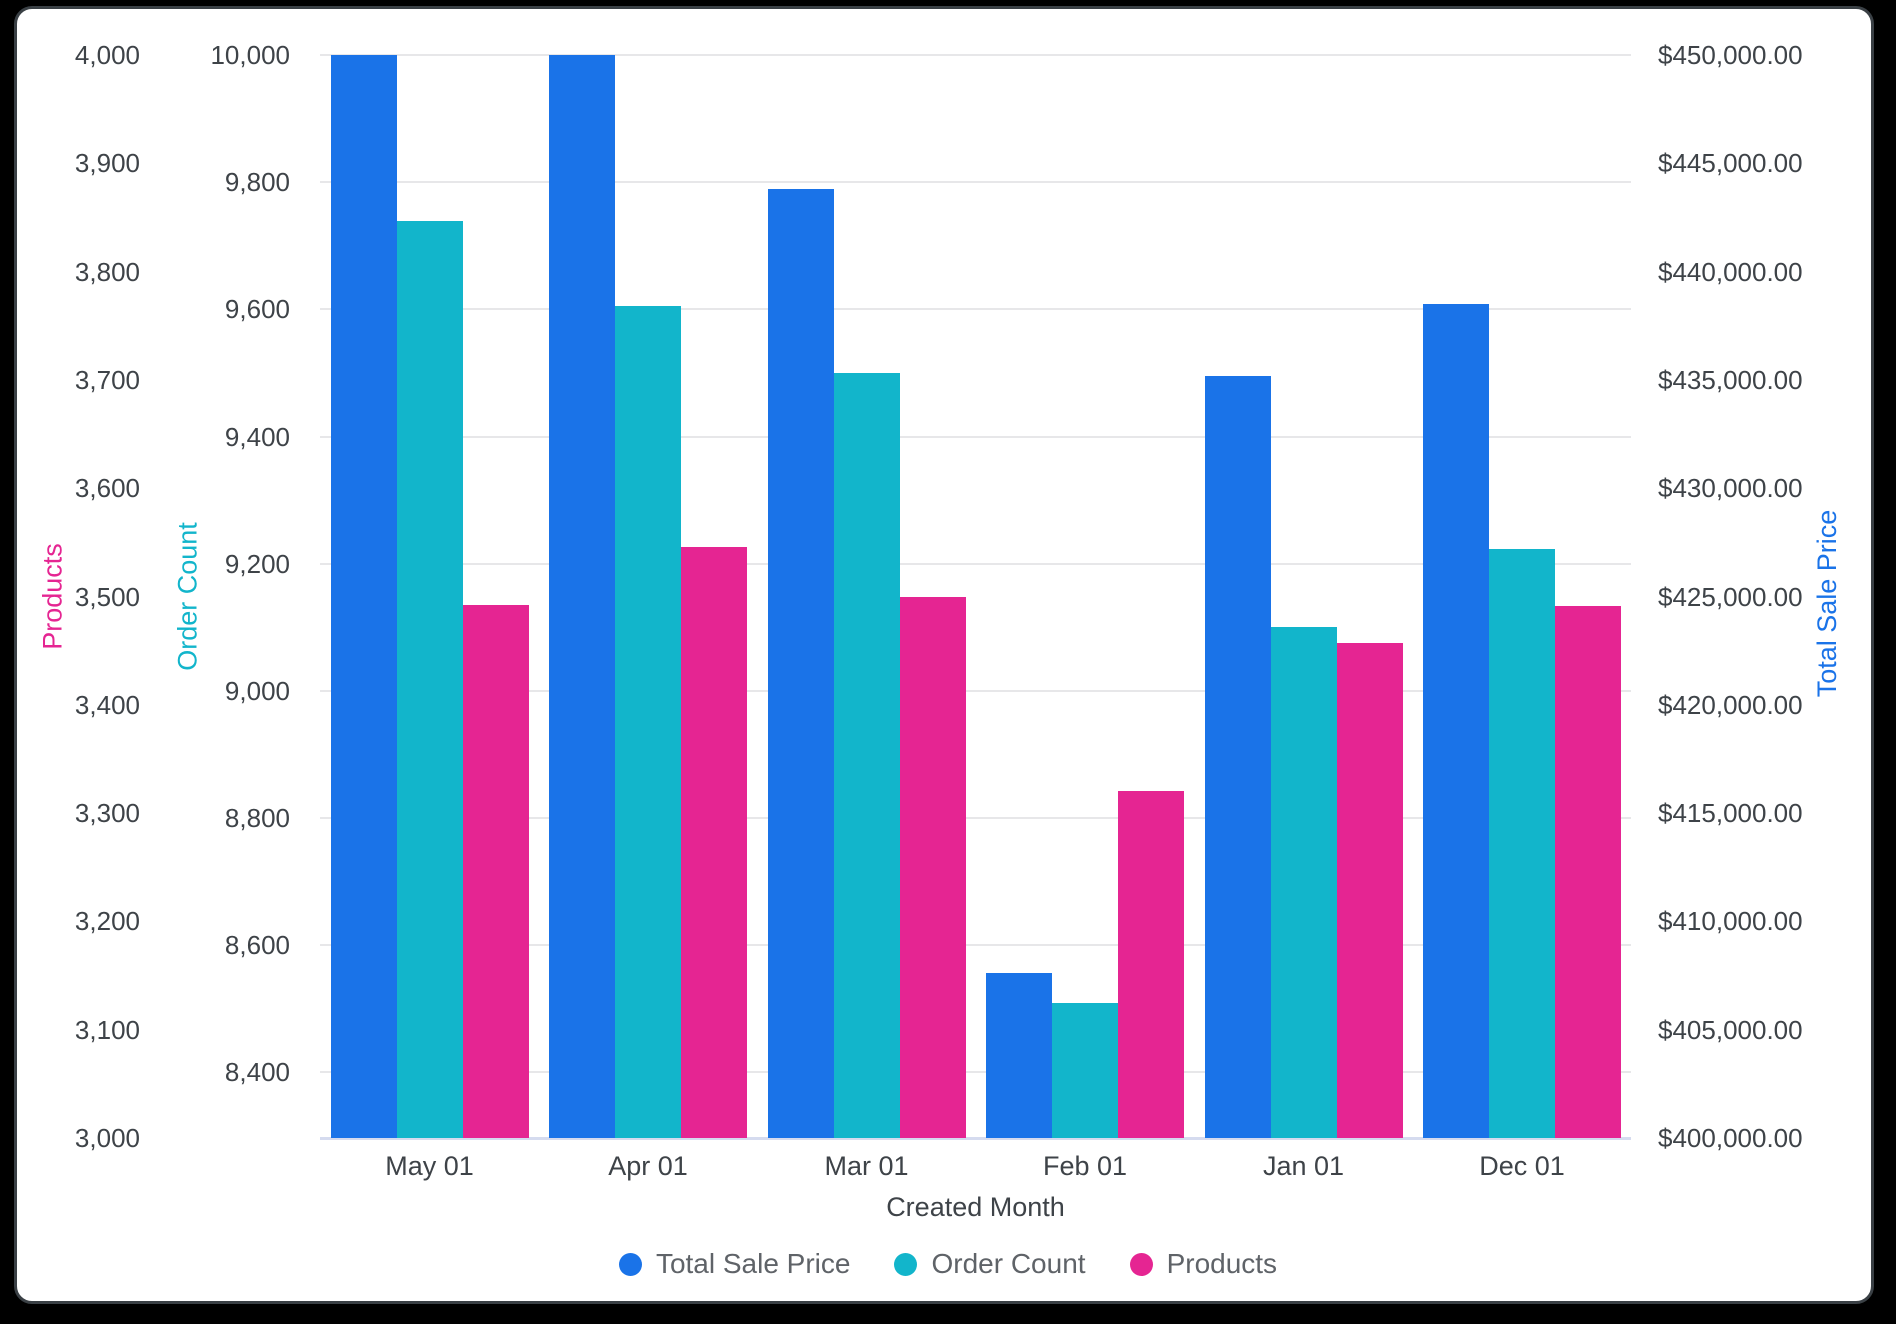  I want to click on legend-item-order-count: Order Count, so click(990, 1264).